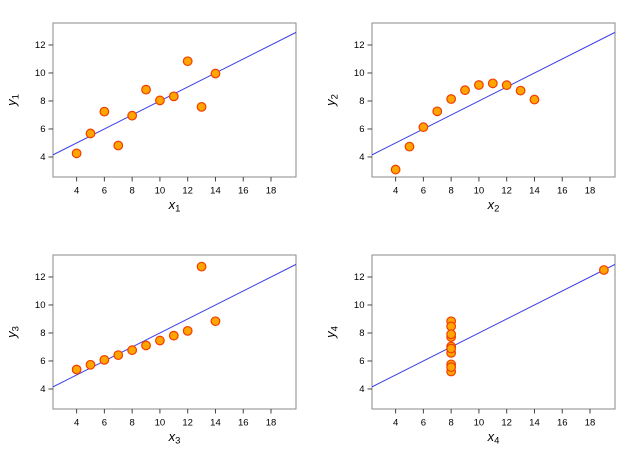  What do you see at coordinates (174, 206) in the screenshot?
I see `x-axis-label: x1` at bounding box center [174, 206].